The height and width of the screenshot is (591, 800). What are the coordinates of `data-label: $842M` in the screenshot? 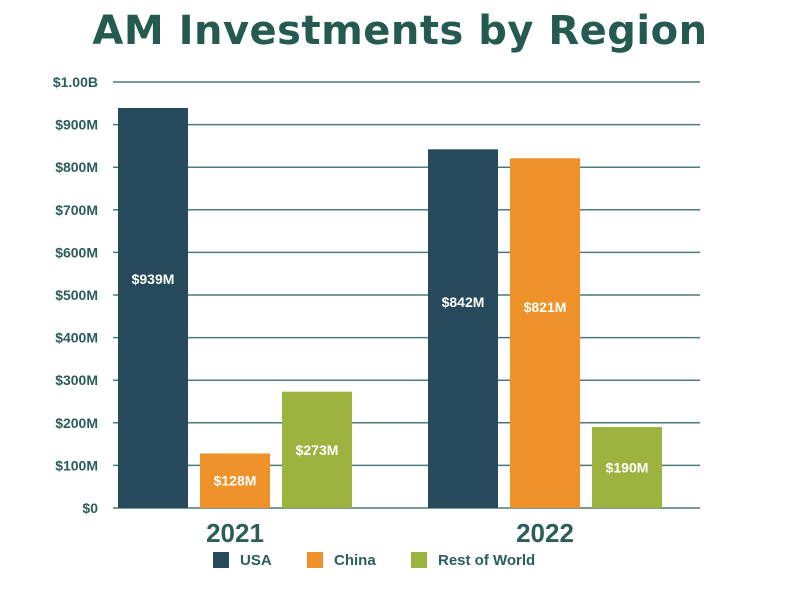 It's located at (463, 302).